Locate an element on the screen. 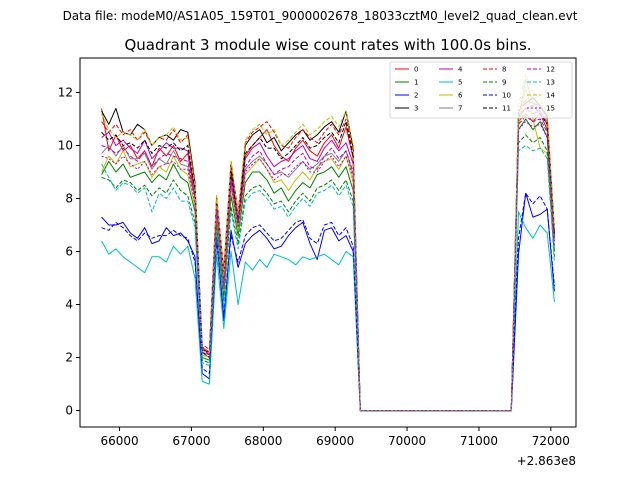 Image resolution: width=640 pixels, height=480 pixels. legend-label: 5 is located at coordinates (460, 83).